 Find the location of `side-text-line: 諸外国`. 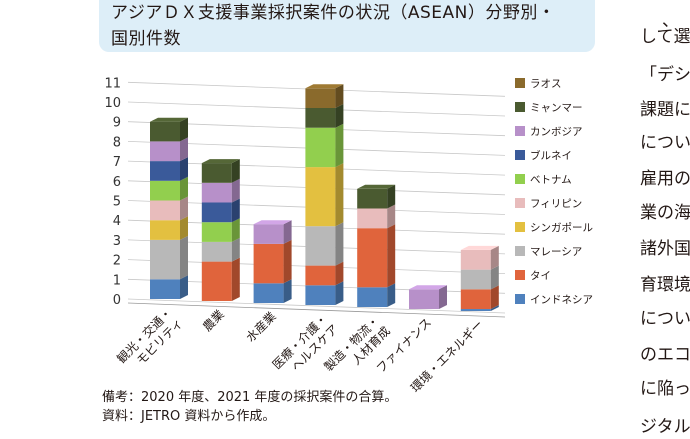

side-text-line: 諸外国 is located at coordinates (665, 249).